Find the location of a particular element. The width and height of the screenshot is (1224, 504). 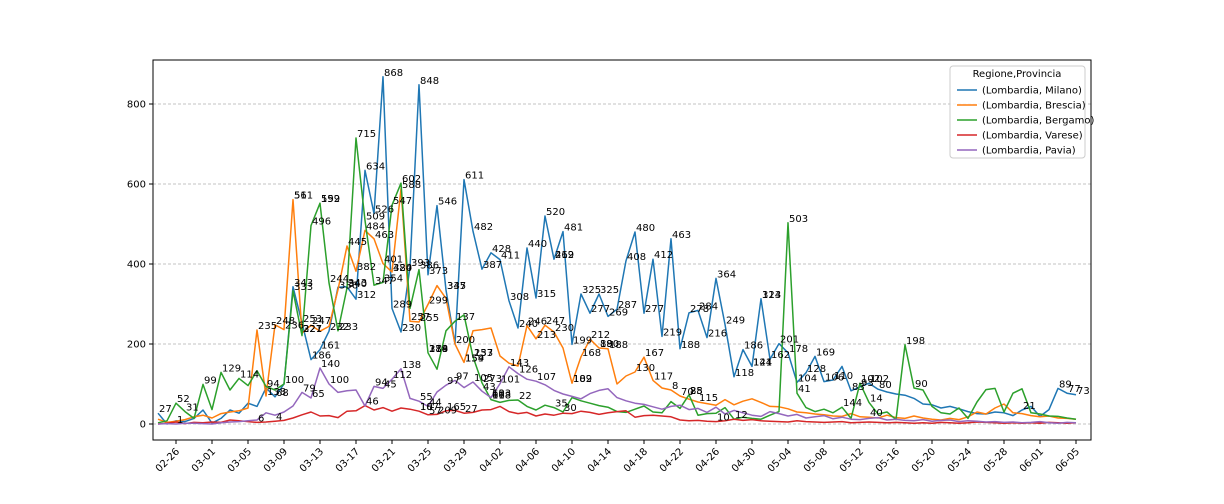

data-label: 1 is located at coordinates (180, 420).